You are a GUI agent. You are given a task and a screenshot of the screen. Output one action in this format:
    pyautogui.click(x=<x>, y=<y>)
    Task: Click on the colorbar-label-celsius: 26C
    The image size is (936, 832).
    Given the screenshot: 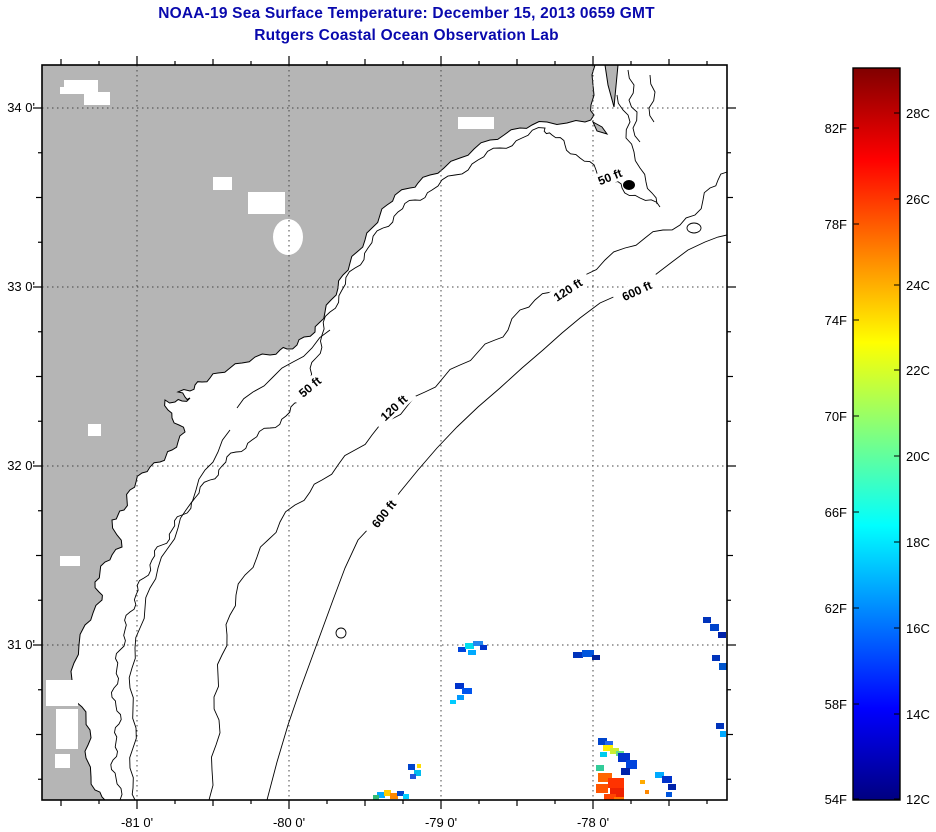 What is the action you would take?
    pyautogui.click(x=918, y=199)
    